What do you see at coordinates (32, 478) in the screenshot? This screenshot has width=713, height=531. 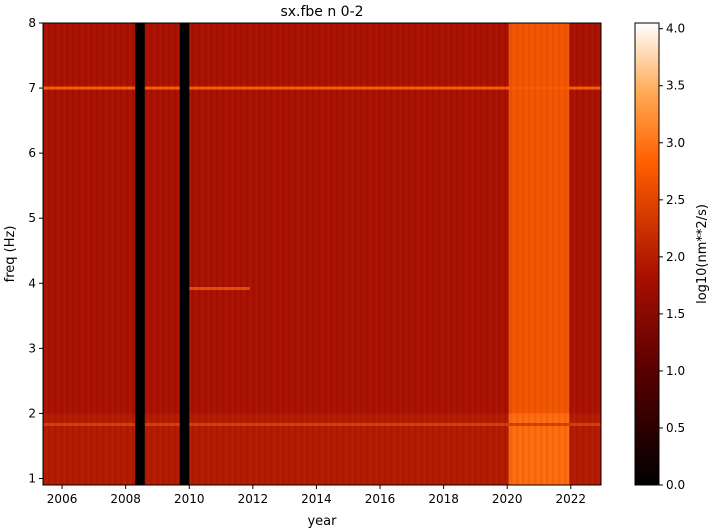 I see `y-tick-label: 1` at bounding box center [32, 478].